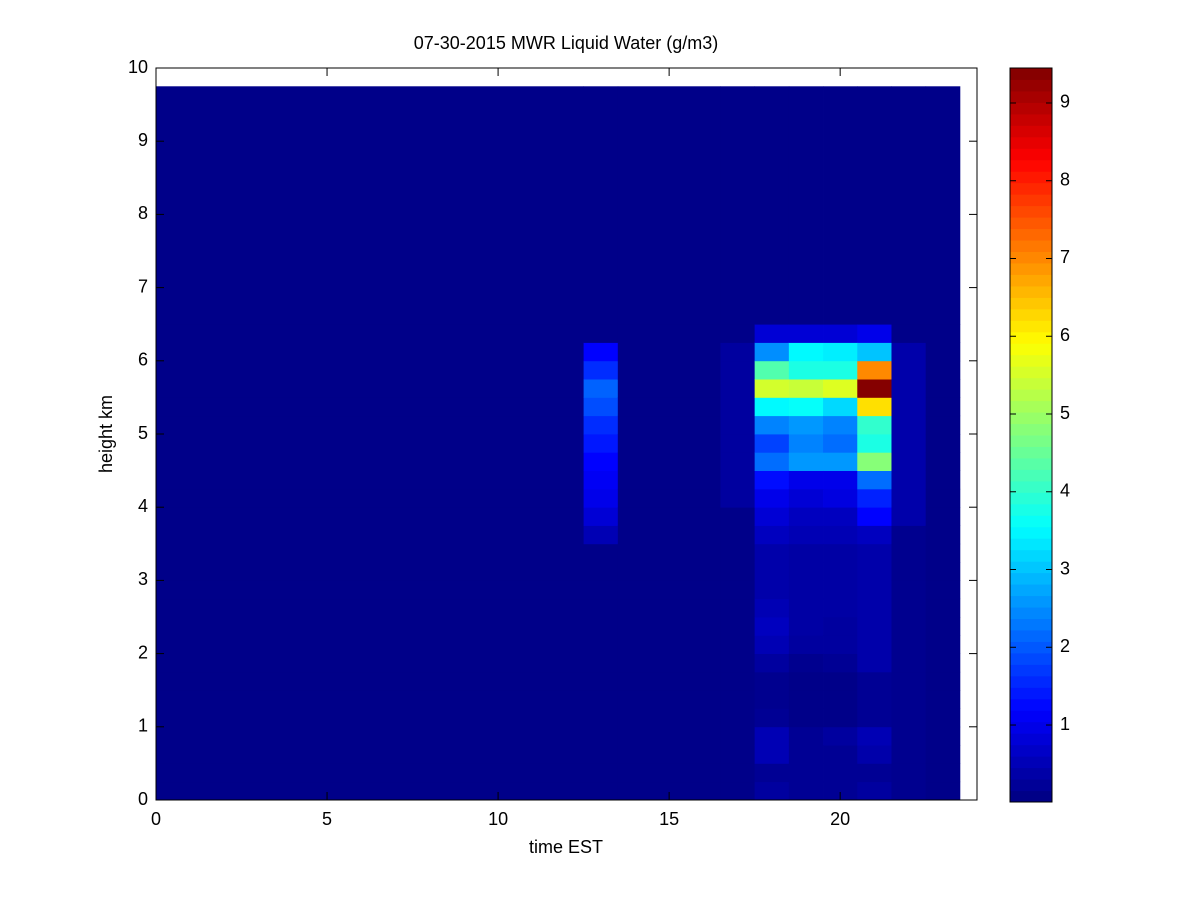 The width and height of the screenshot is (1200, 905). What do you see at coordinates (138, 67) in the screenshot?
I see `y-tick-label: 10` at bounding box center [138, 67].